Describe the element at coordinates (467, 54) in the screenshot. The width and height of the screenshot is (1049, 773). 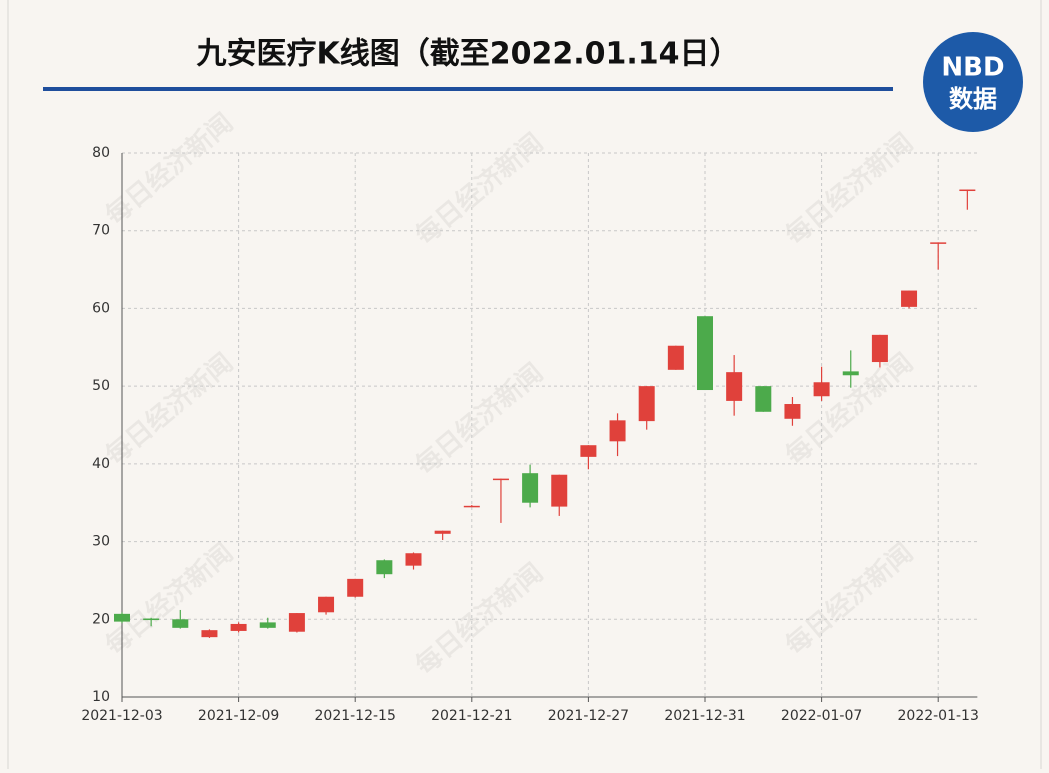
I see `chart-title: 九安医疗K线图（截至2022.01.14日）` at that location.